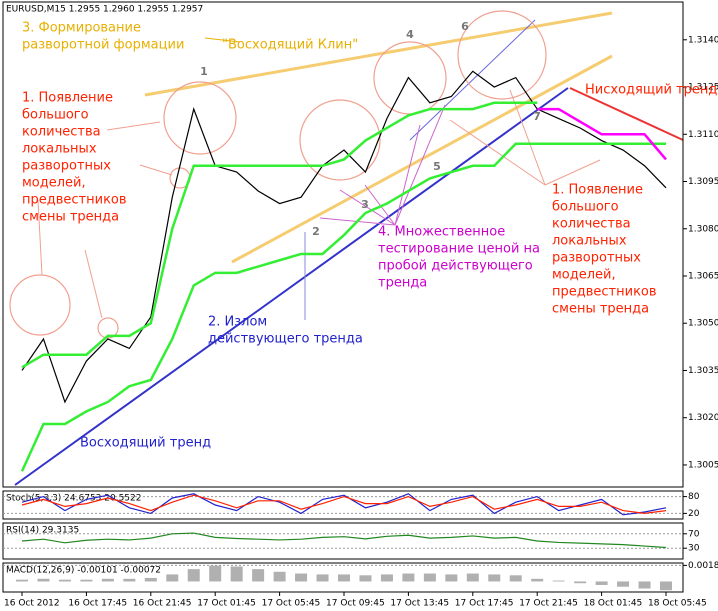 This screenshot has height=611, width=718. What do you see at coordinates (285, 339) in the screenshot?
I see `annotation: действующего тренда` at bounding box center [285, 339].